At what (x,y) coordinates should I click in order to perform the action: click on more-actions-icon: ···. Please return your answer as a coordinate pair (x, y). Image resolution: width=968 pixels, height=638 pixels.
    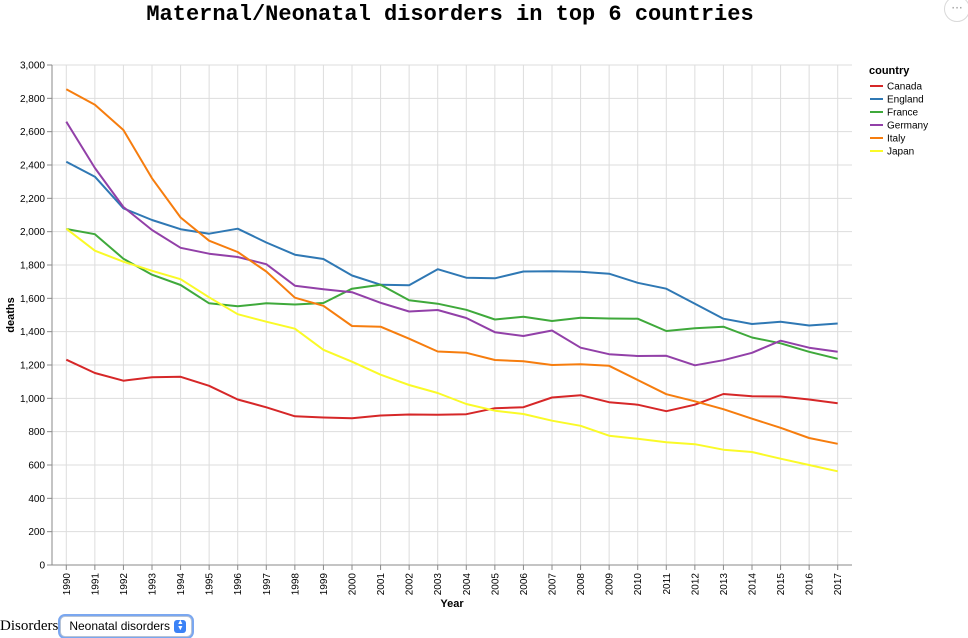
    Looking at the image, I should click on (956, 11).